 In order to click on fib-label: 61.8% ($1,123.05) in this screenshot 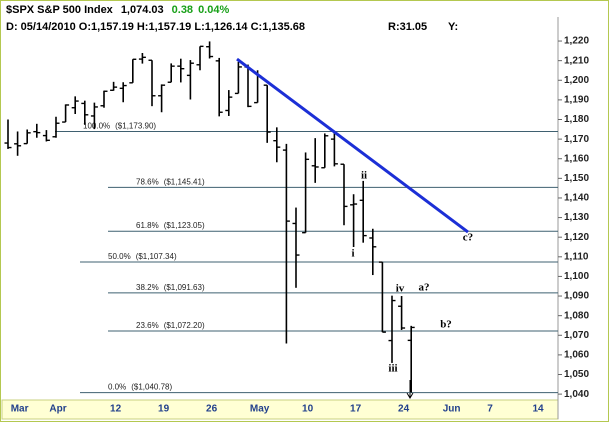, I will do `click(170, 225)`.